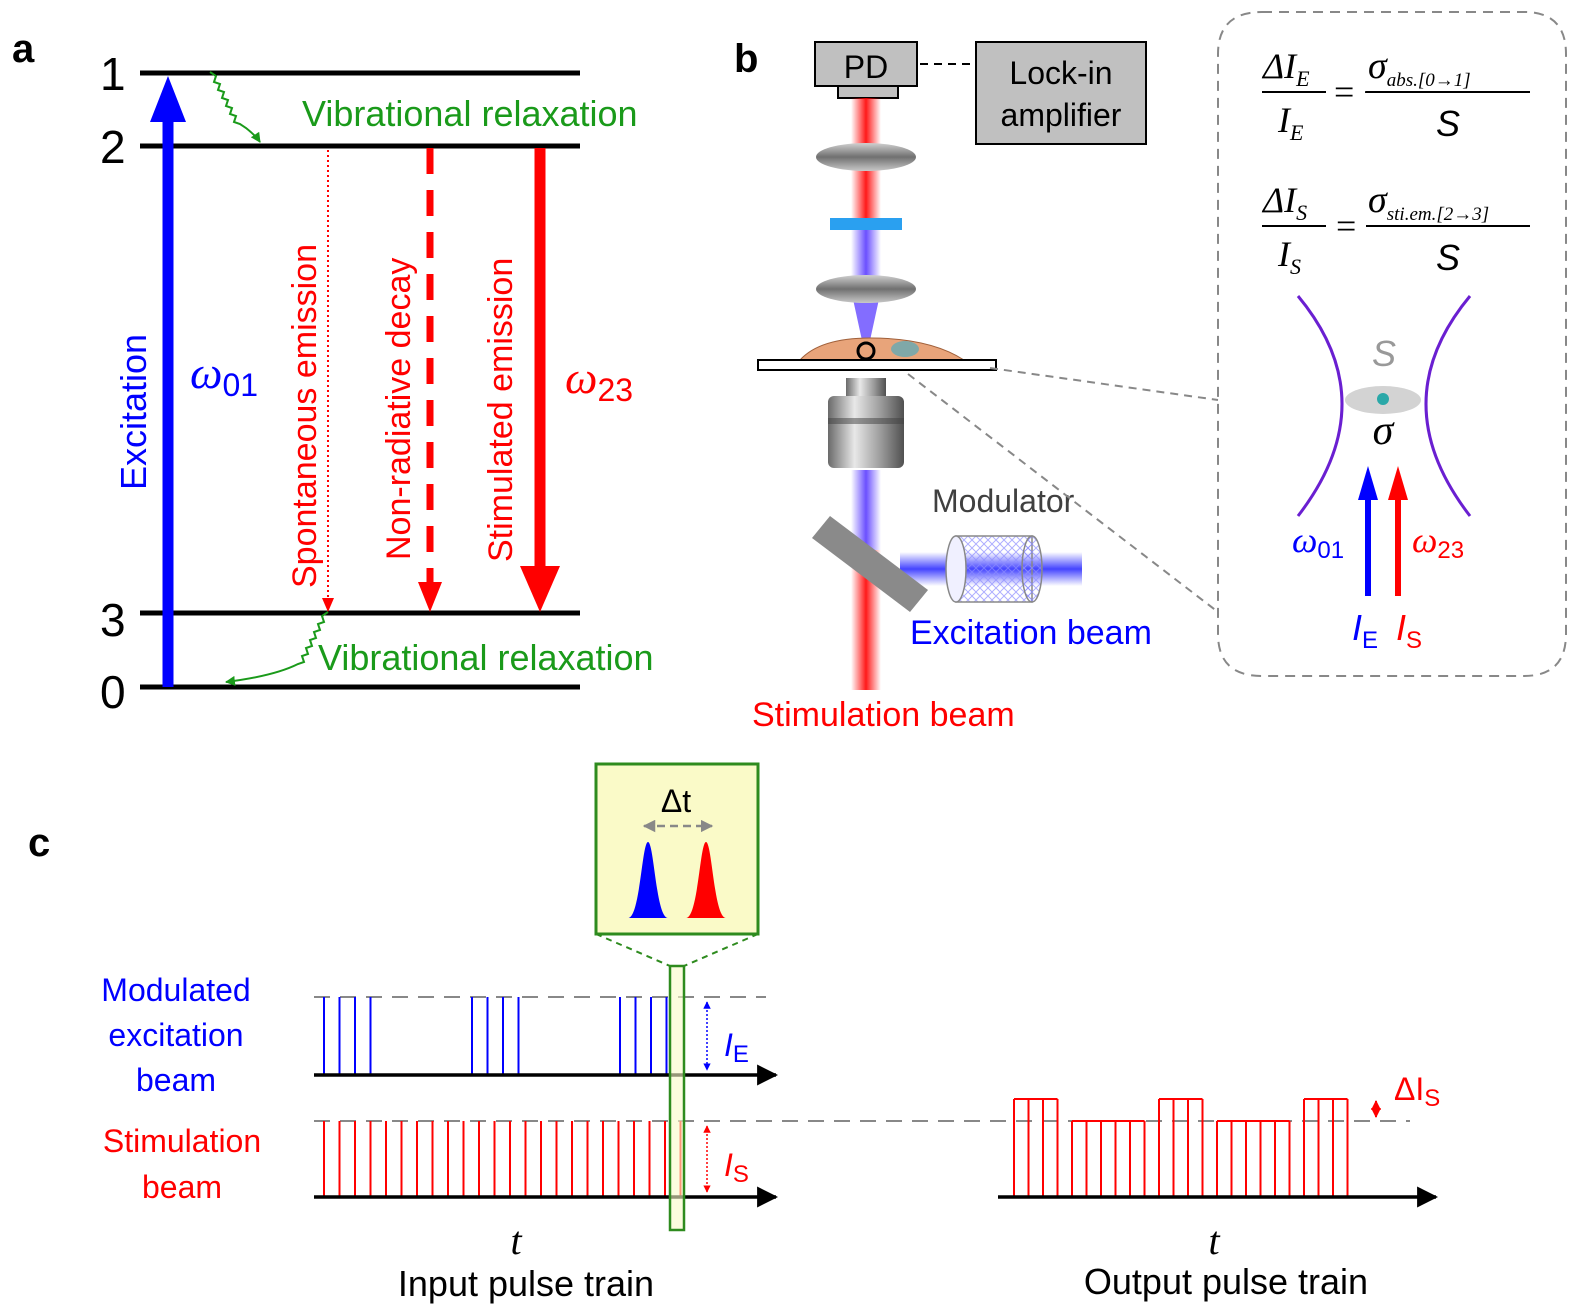 This screenshot has height=1316, width=1578. What do you see at coordinates (526, 1283) in the screenshot?
I see `input-pulse-train-label: Input pulse train` at bounding box center [526, 1283].